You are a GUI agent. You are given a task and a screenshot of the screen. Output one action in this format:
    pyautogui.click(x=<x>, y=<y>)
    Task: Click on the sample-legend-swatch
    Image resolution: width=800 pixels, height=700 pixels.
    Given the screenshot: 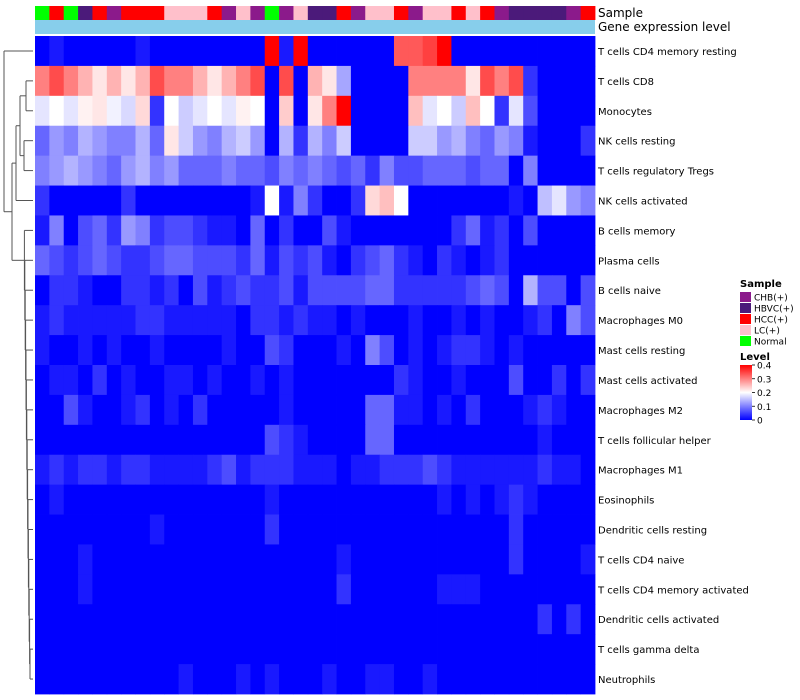 What is the action you would take?
    pyautogui.click(x=745, y=308)
    